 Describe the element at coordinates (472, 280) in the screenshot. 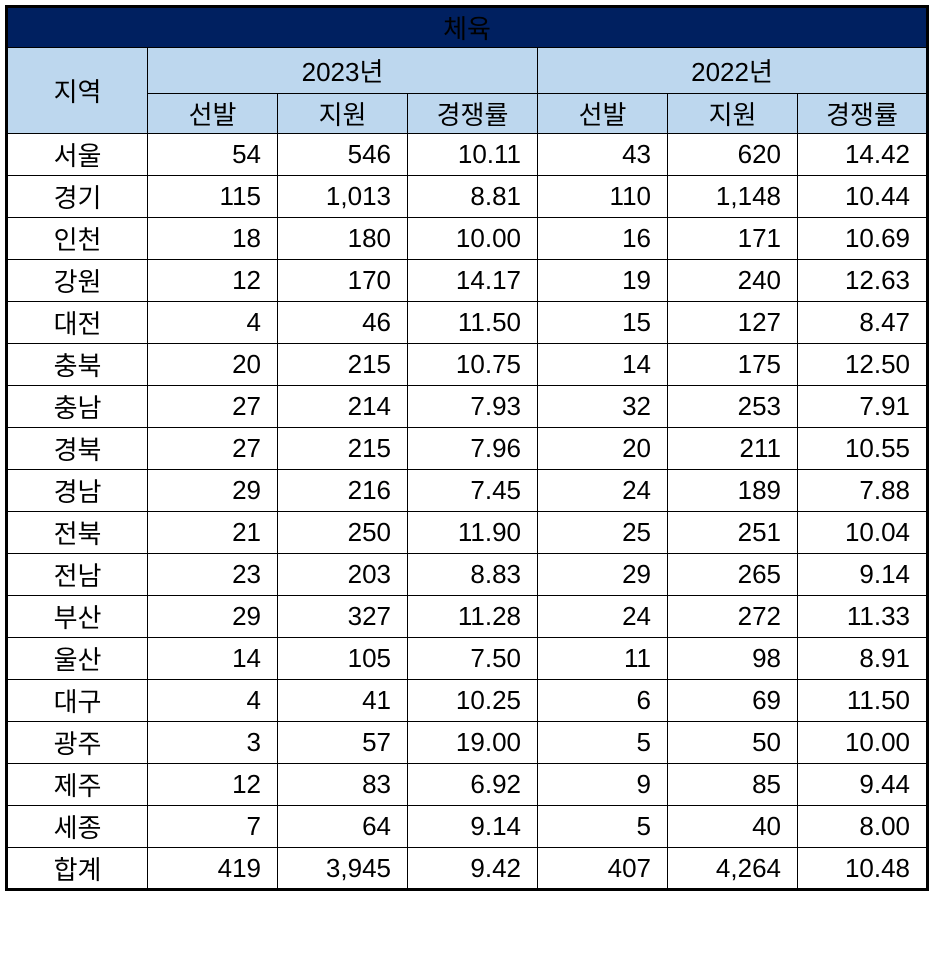

I see `value-cell: 14.17` at that location.